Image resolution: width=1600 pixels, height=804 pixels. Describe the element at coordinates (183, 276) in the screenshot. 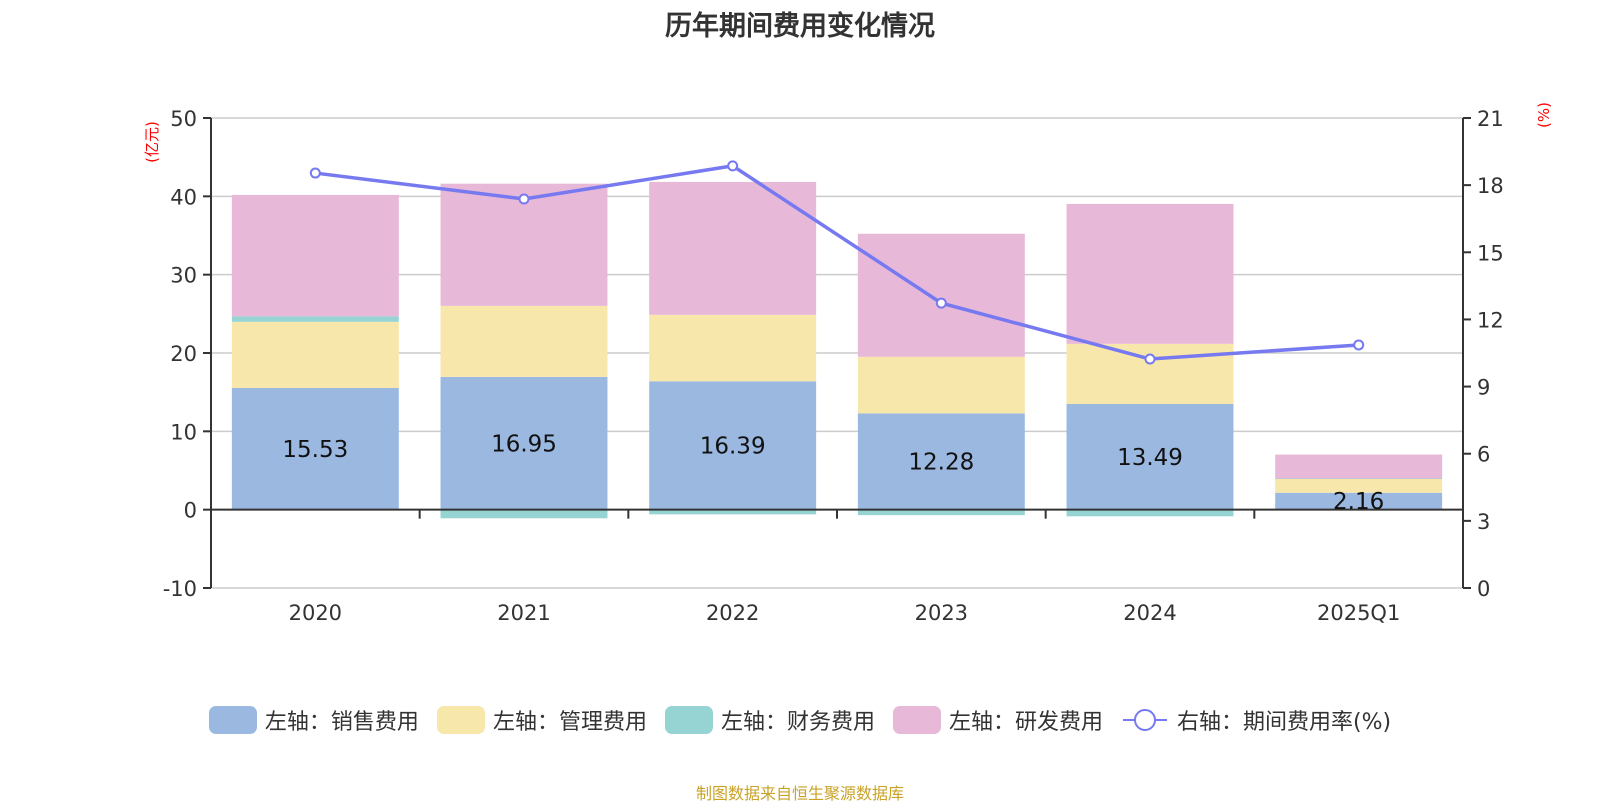

I see `left-axis-tick-label: 30` at that location.